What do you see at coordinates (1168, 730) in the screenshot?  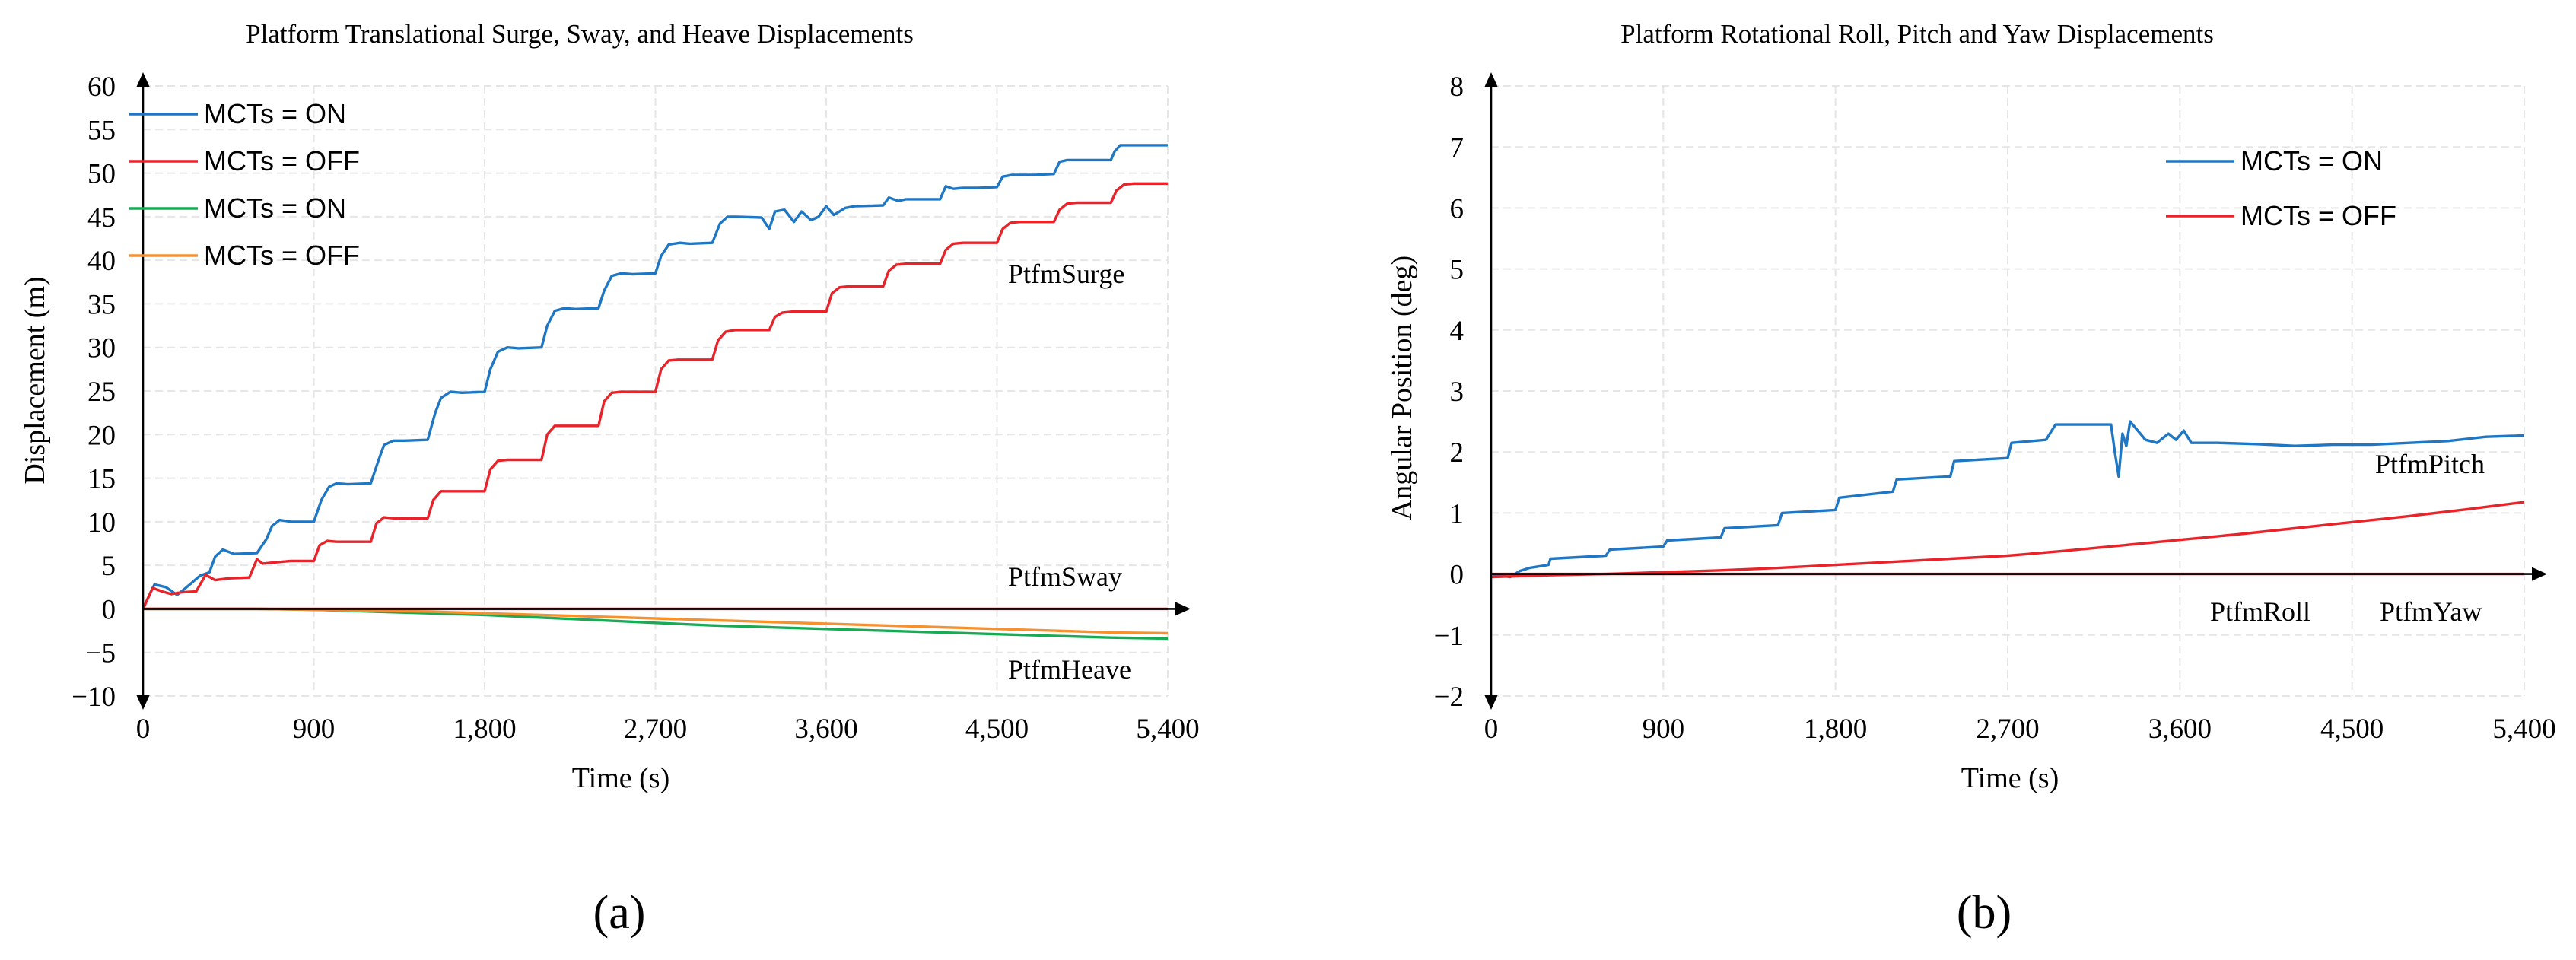 I see `x-tick-label-a: 5,400` at bounding box center [1168, 730].